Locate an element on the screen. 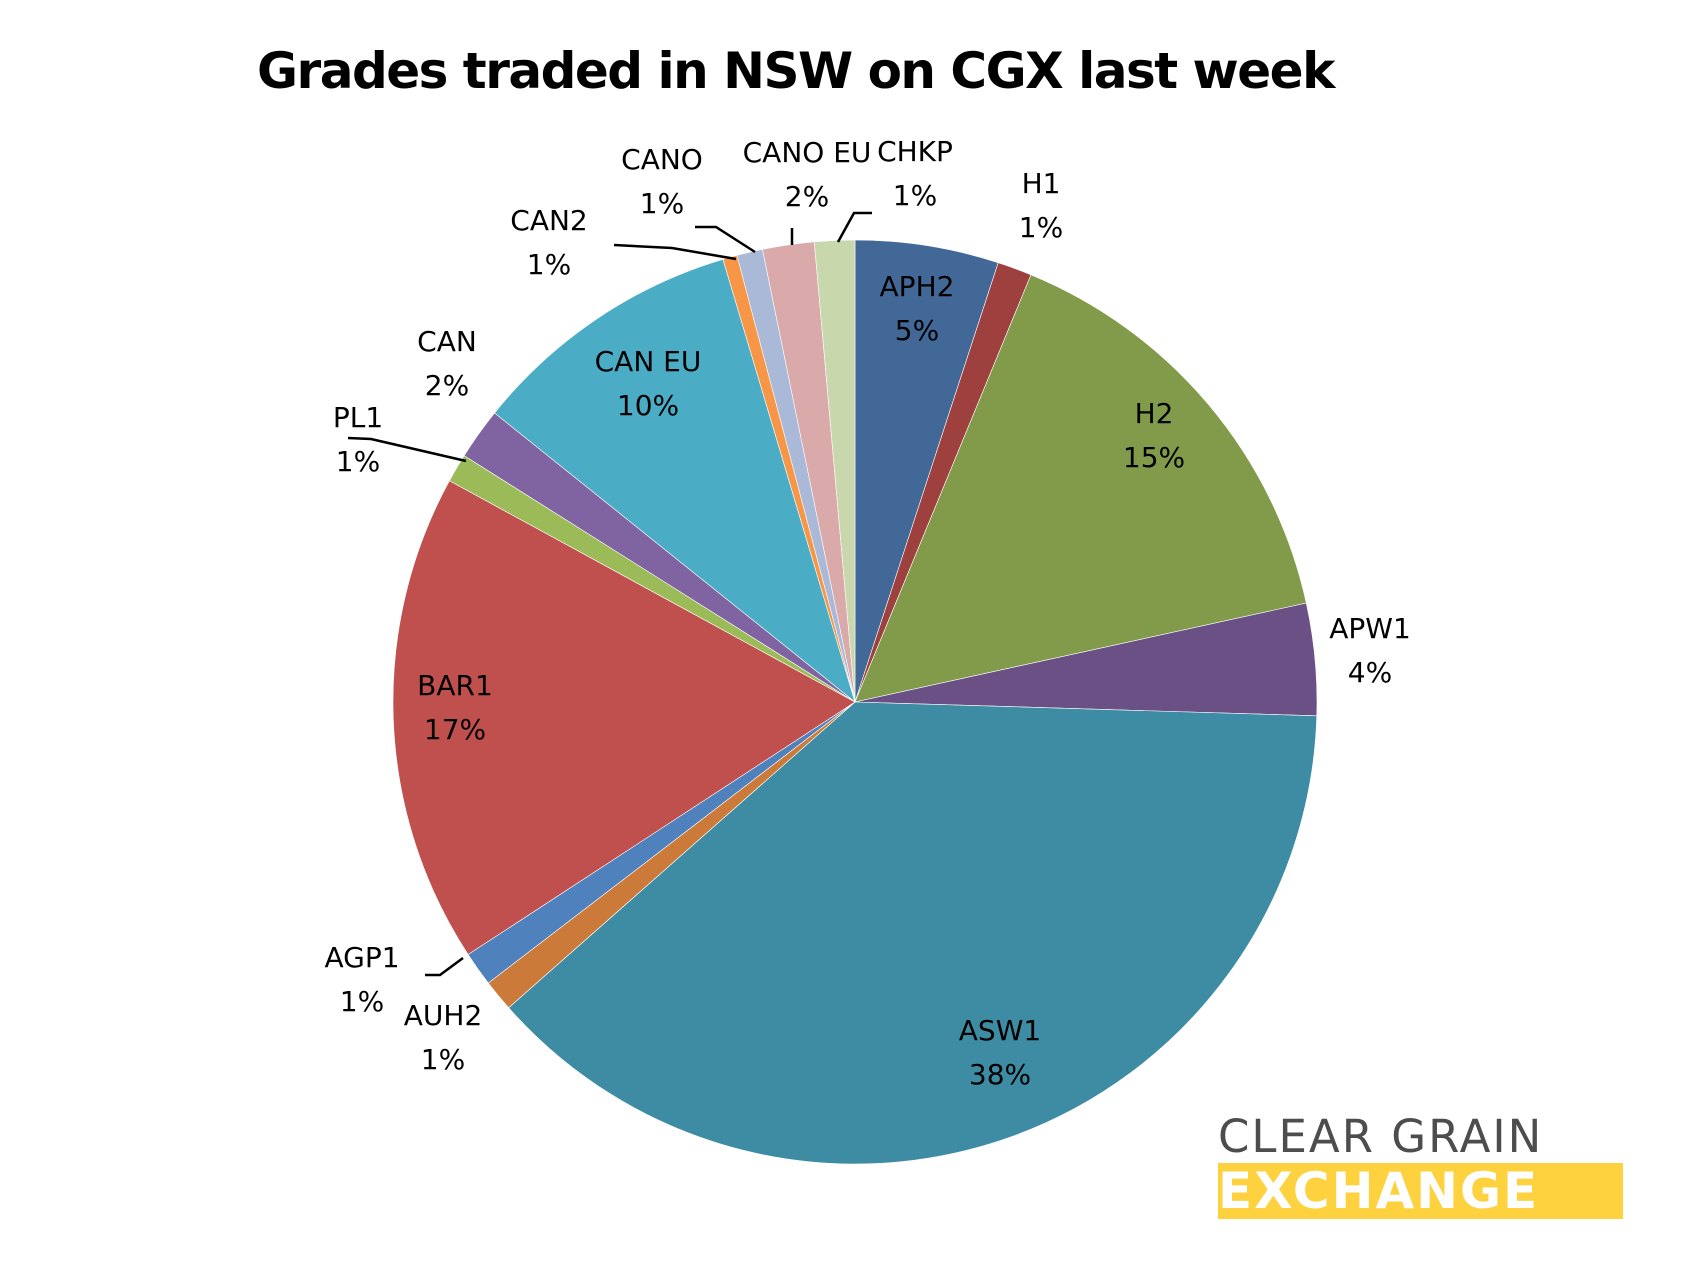  pie-slice-can-eu is located at coordinates (675, 480).